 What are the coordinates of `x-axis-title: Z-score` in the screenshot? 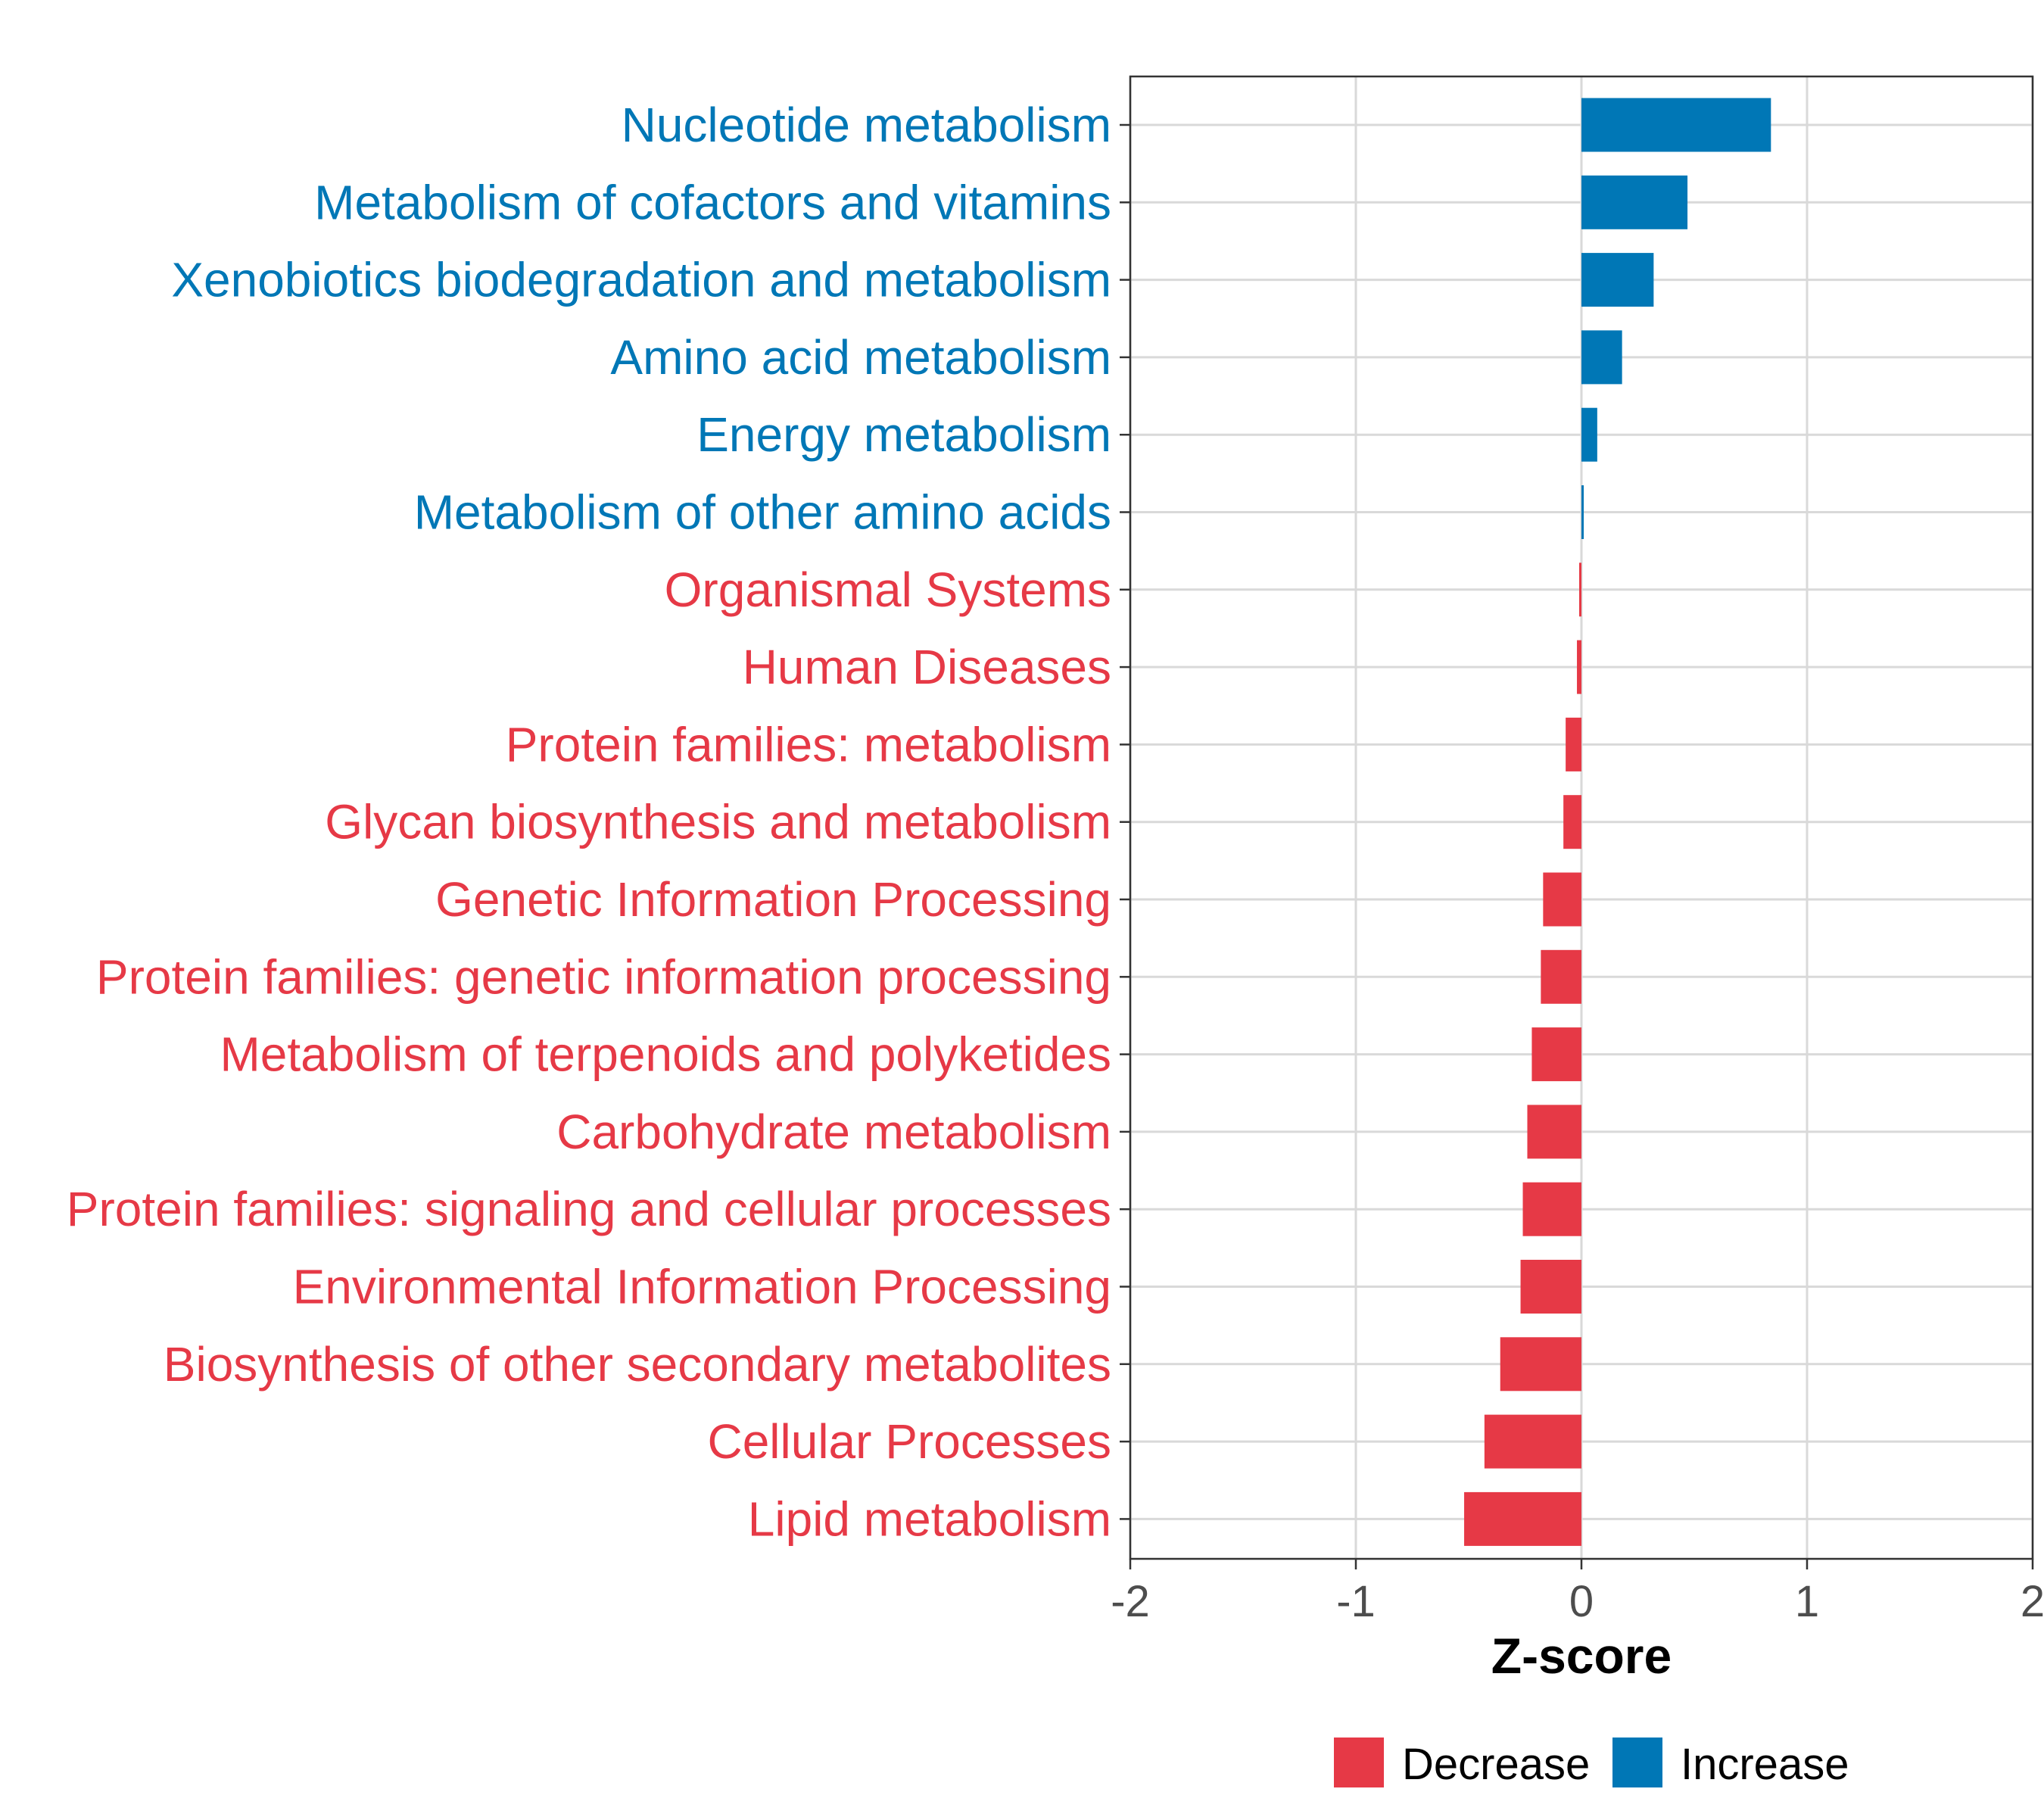 It's located at (1581, 1656).